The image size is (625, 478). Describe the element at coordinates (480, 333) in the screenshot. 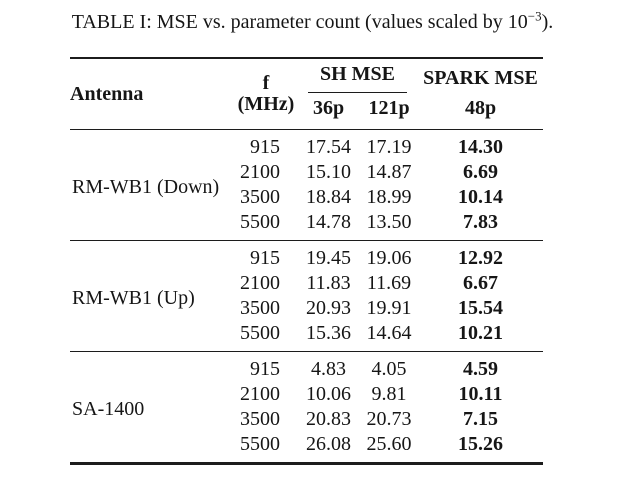

I see `spark-48p-cell: 10.21` at that location.